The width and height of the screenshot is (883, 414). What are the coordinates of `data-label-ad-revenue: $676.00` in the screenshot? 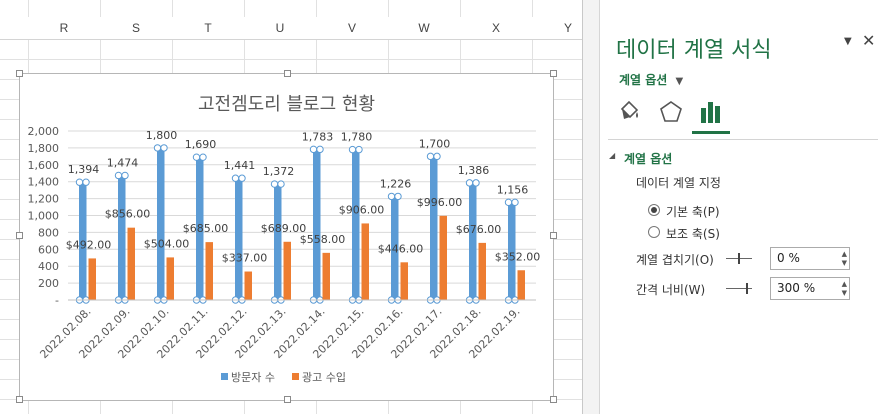 It's located at (479, 229).